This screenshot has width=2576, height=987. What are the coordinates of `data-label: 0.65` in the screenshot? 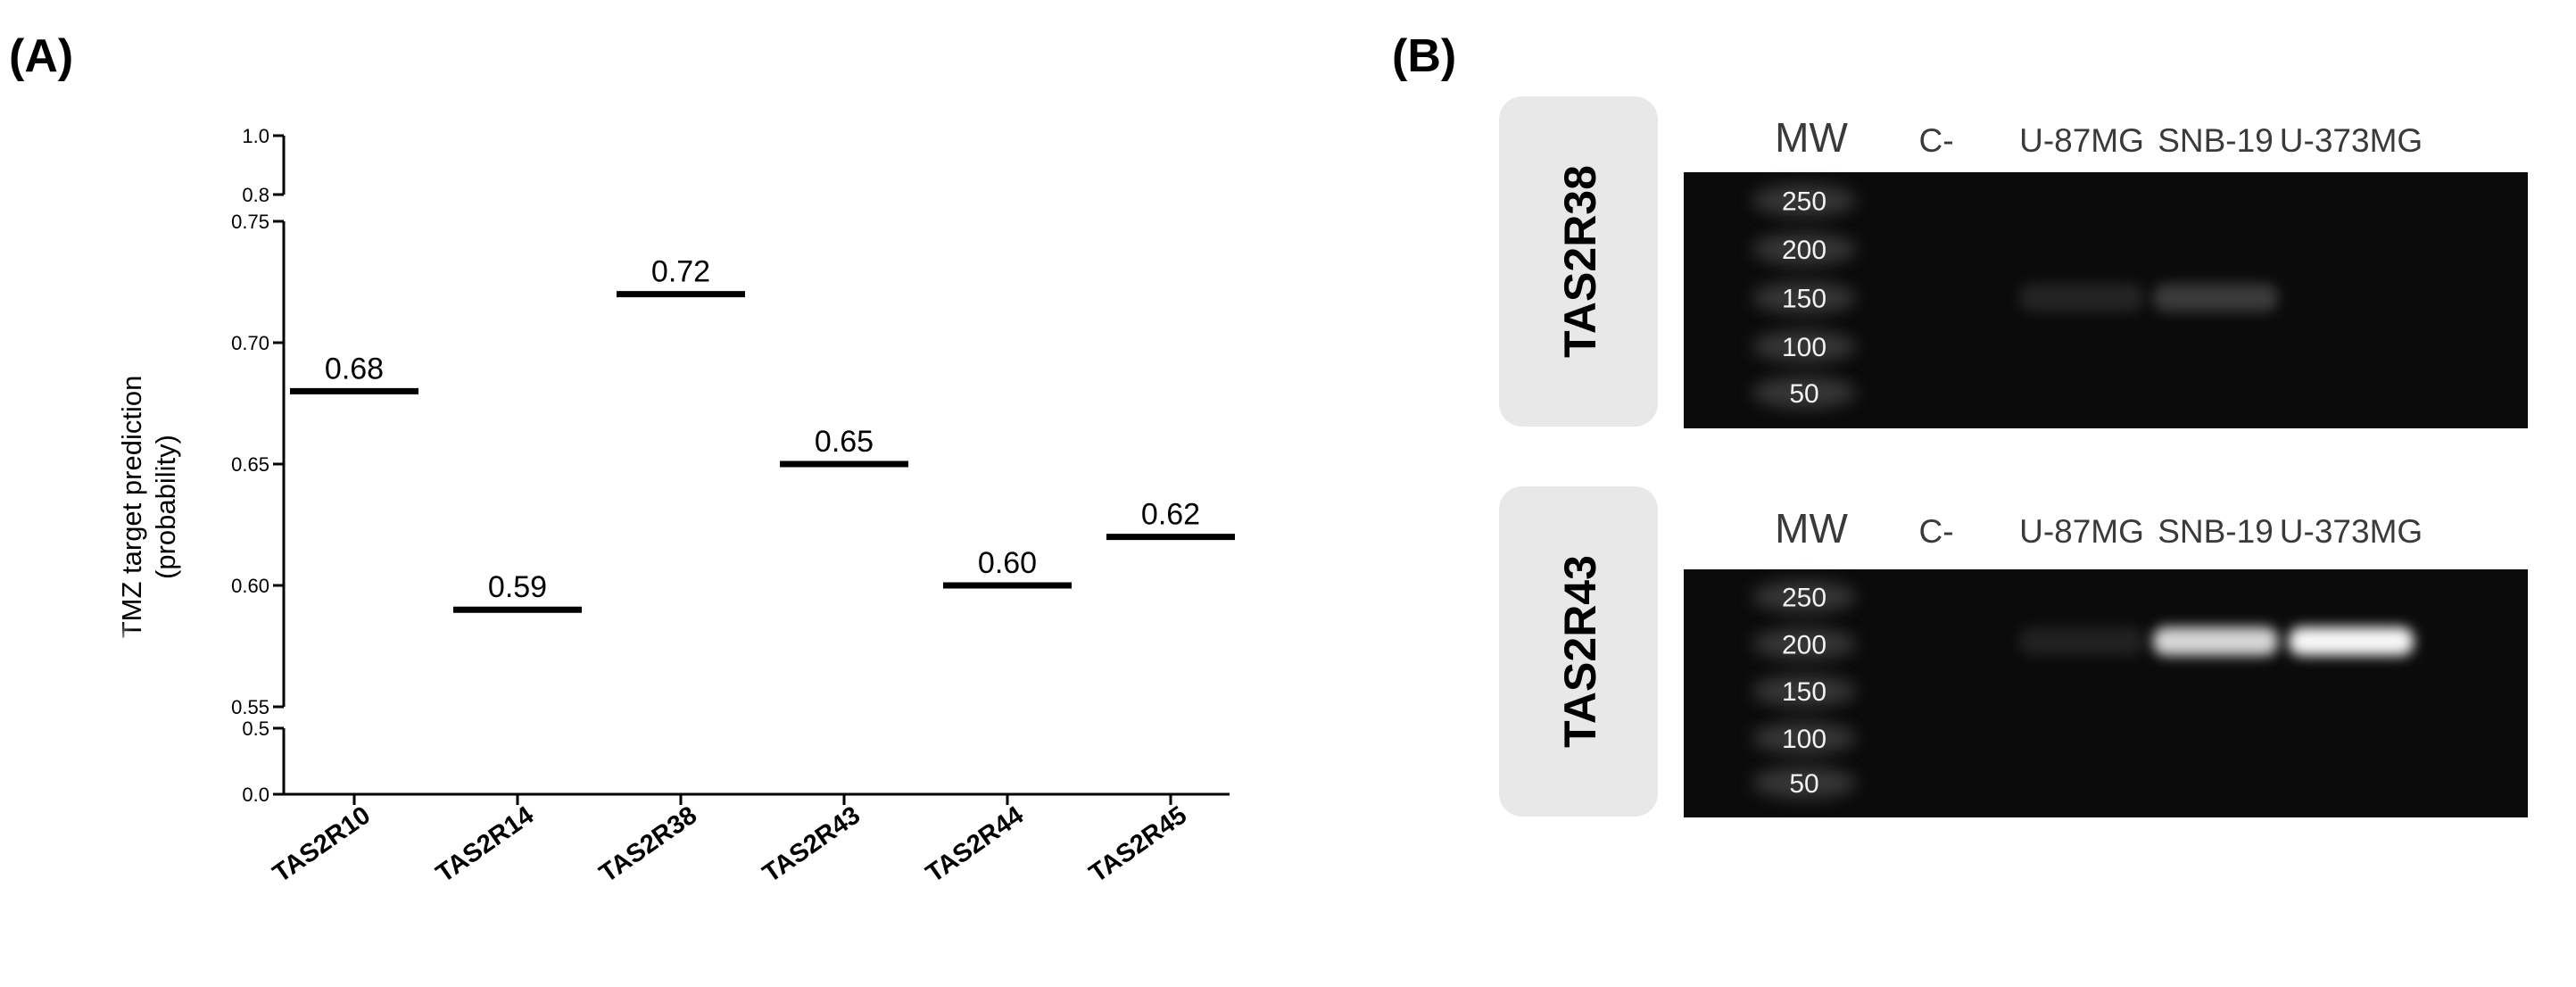 It's located at (844, 442).